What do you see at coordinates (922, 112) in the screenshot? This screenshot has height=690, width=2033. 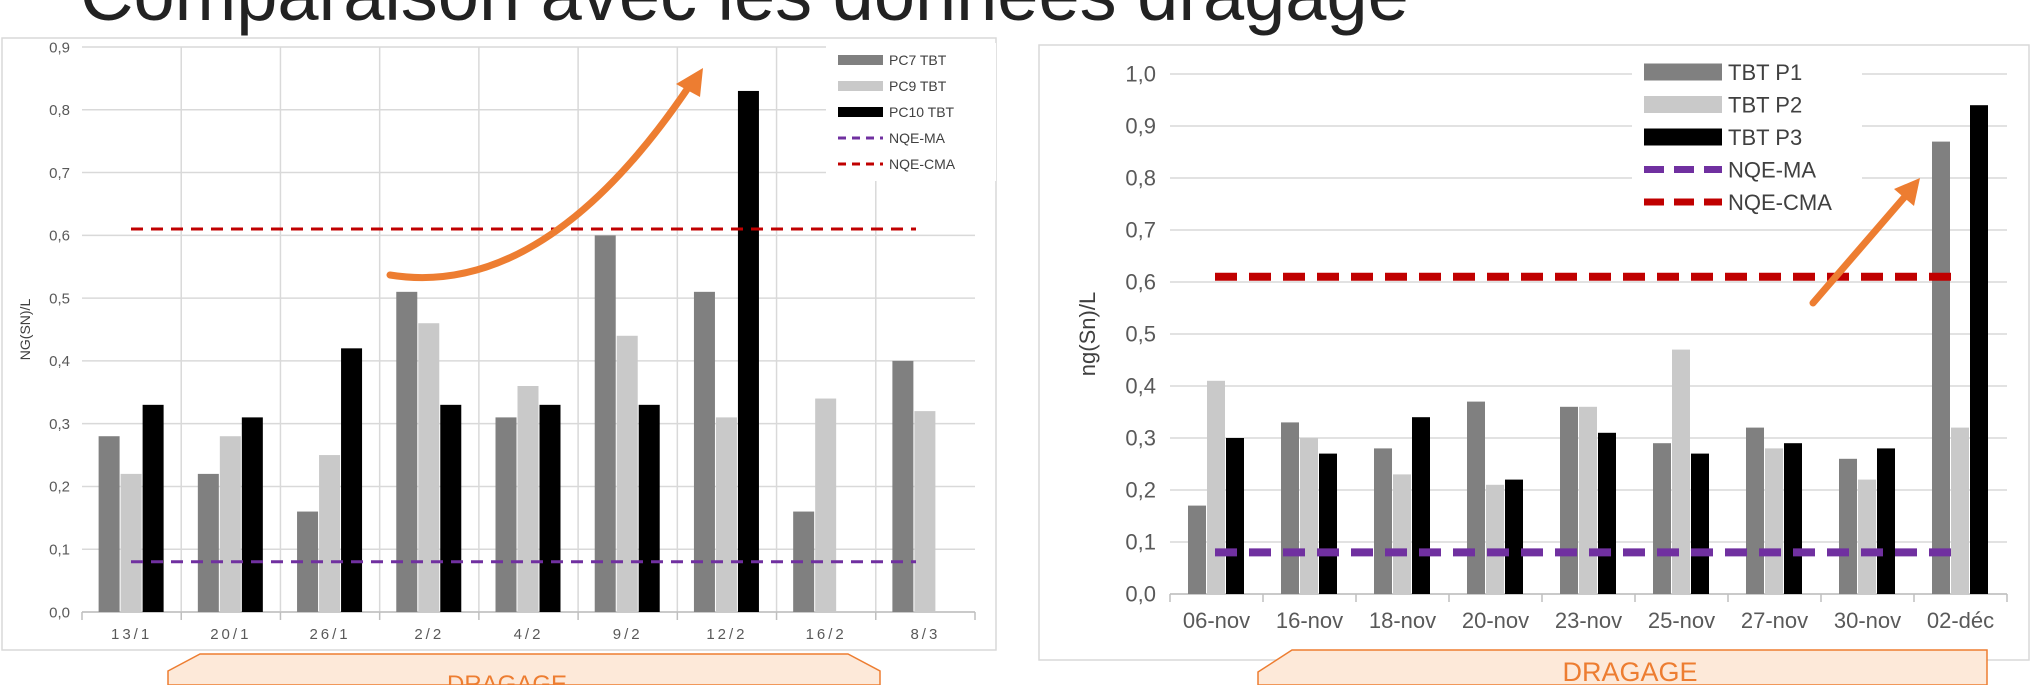 I see `legend-label: PC10 TBT` at bounding box center [922, 112].